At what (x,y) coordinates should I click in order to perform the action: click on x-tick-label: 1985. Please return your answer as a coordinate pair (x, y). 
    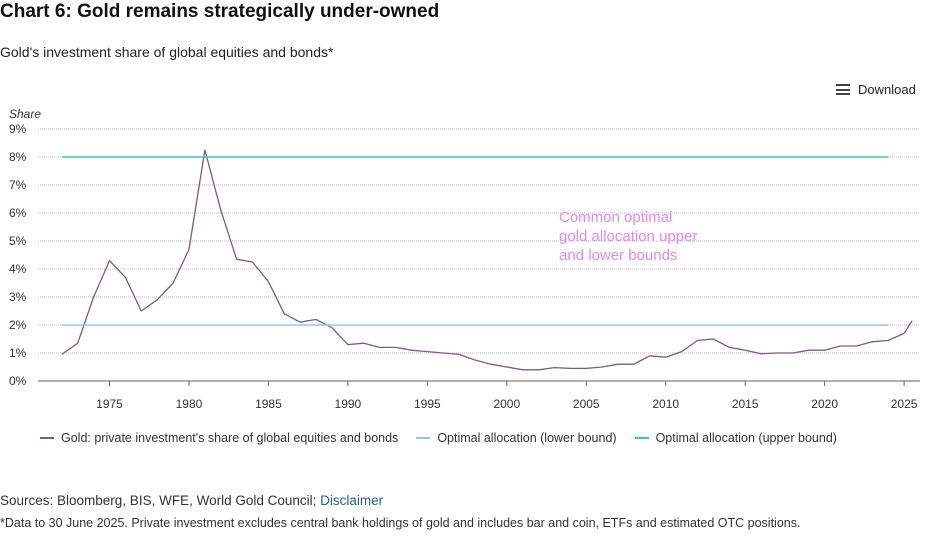
    Looking at the image, I should click on (268, 404).